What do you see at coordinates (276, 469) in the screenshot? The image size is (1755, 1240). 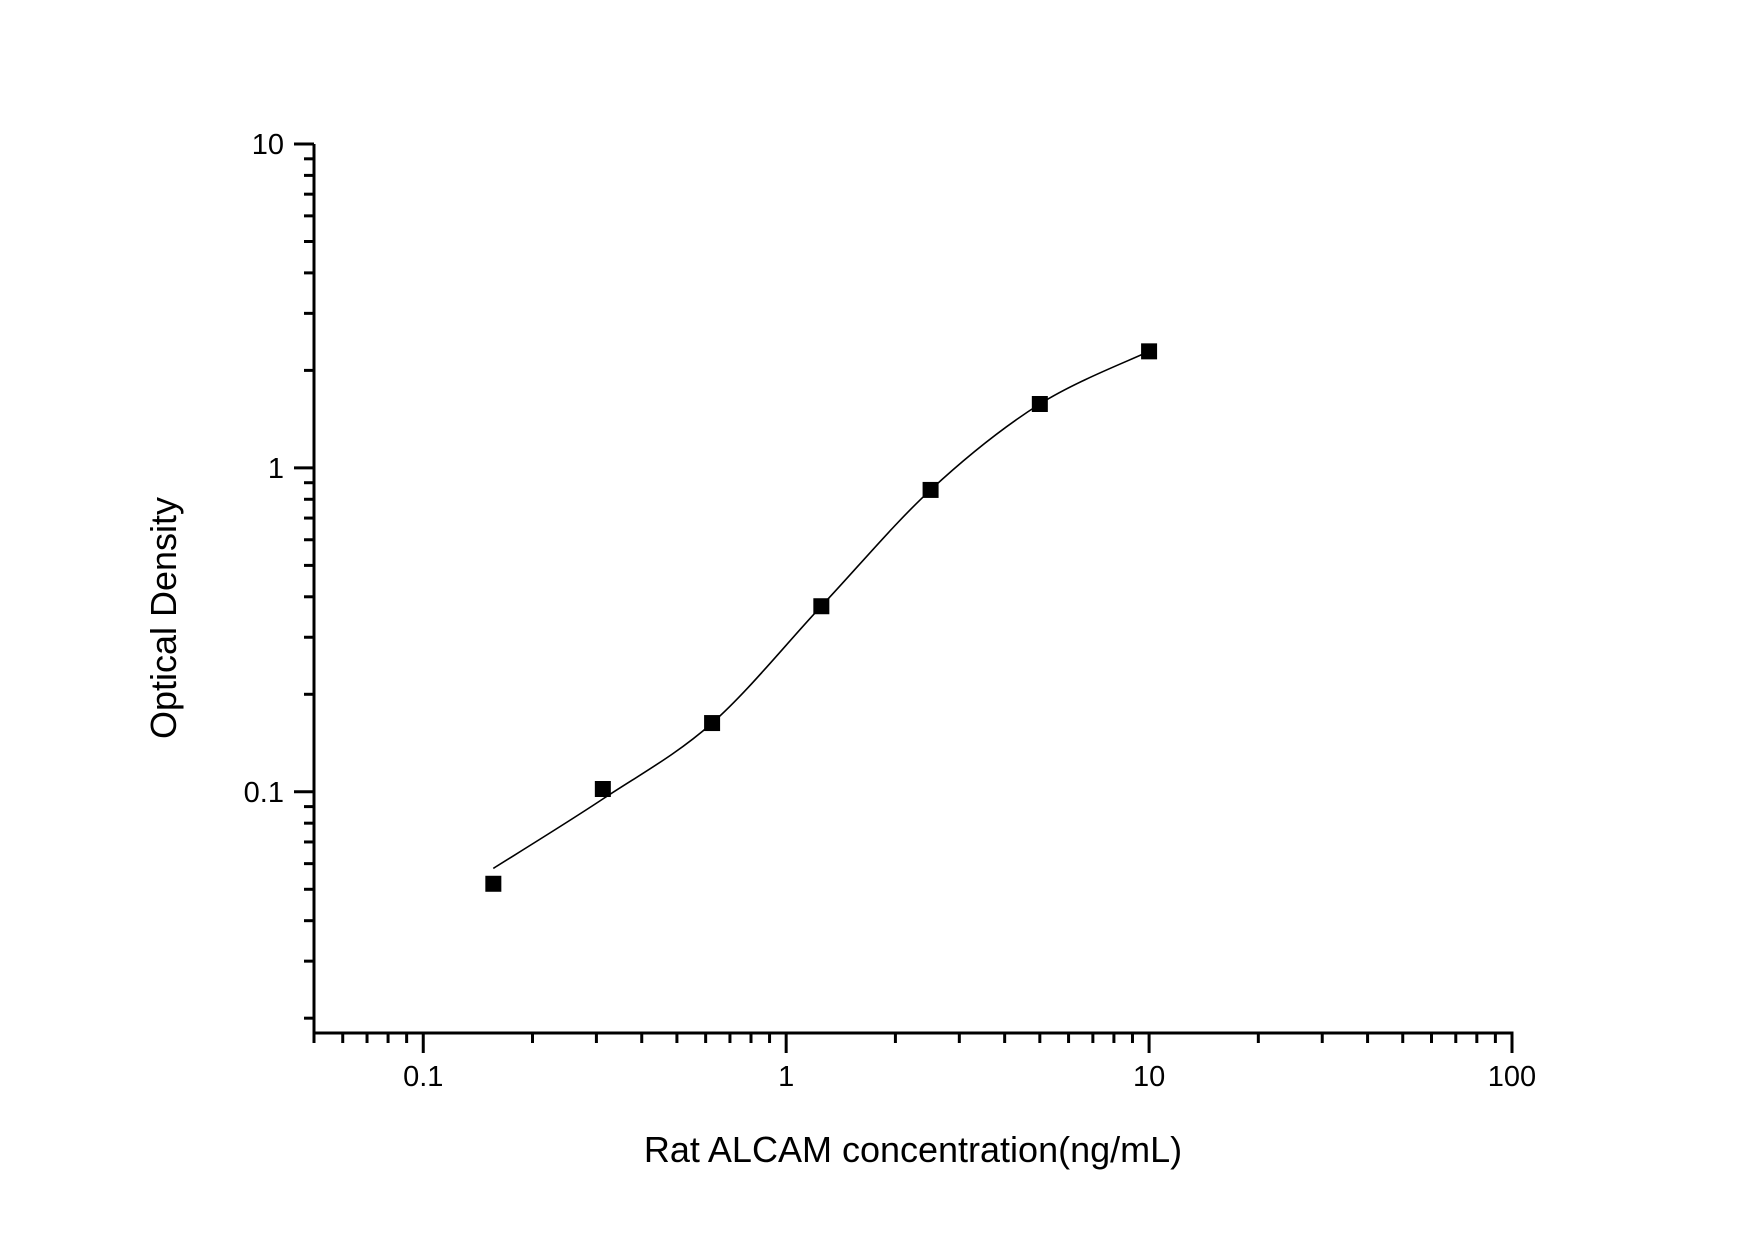 I see `y-tick-label: 1` at bounding box center [276, 469].